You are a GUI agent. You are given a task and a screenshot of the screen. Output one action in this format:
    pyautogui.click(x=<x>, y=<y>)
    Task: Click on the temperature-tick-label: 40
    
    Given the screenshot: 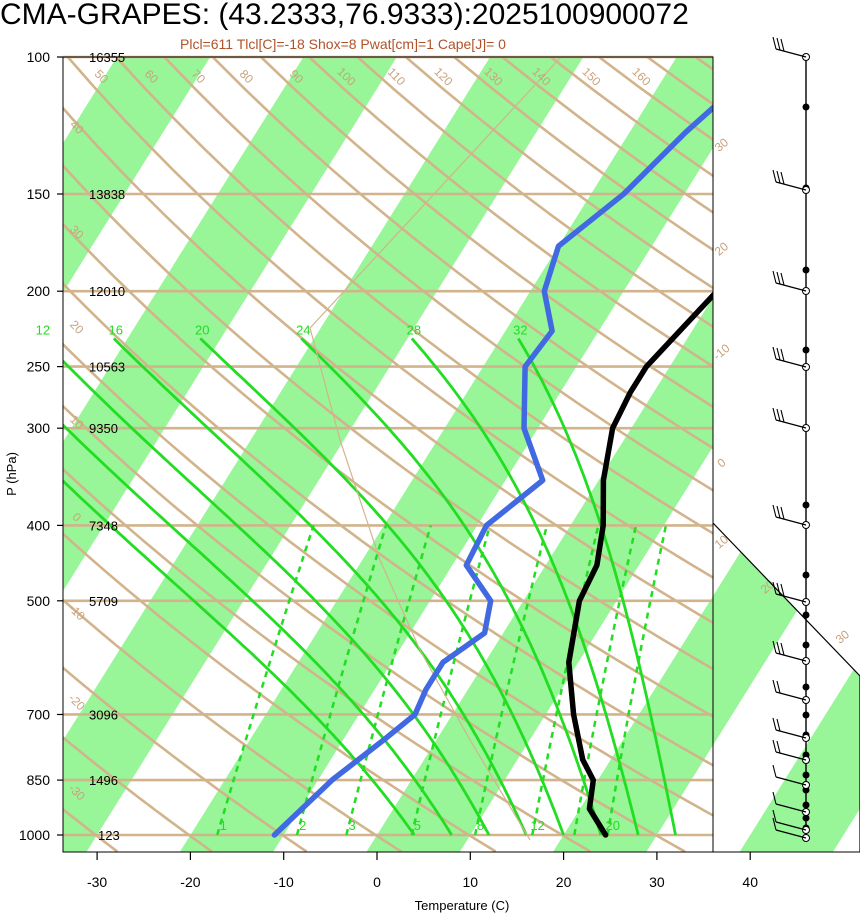 What is the action you would take?
    pyautogui.click(x=750, y=882)
    